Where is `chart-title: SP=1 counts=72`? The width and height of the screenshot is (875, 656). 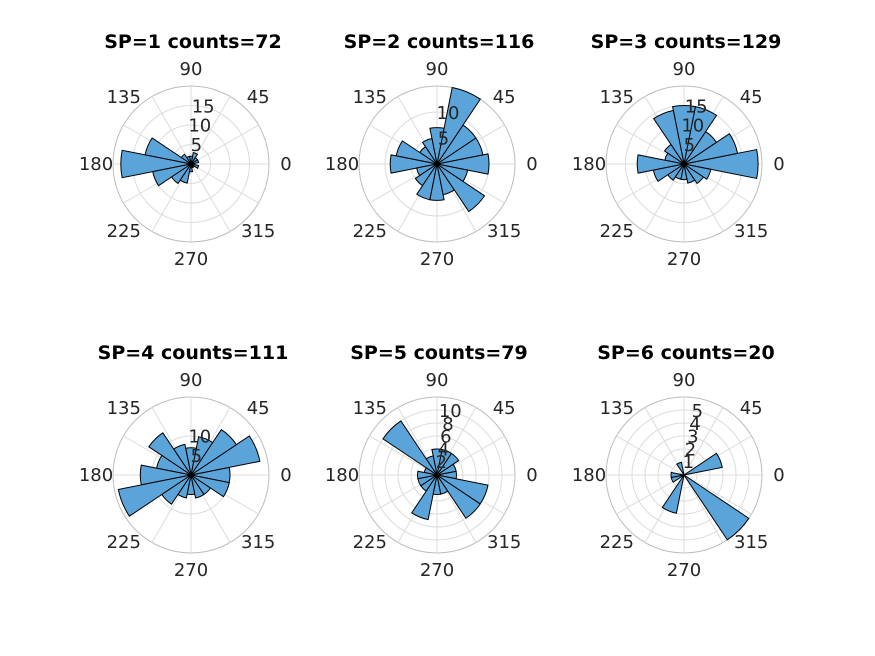
chart-title: SP=1 counts=72 is located at coordinates (193, 42).